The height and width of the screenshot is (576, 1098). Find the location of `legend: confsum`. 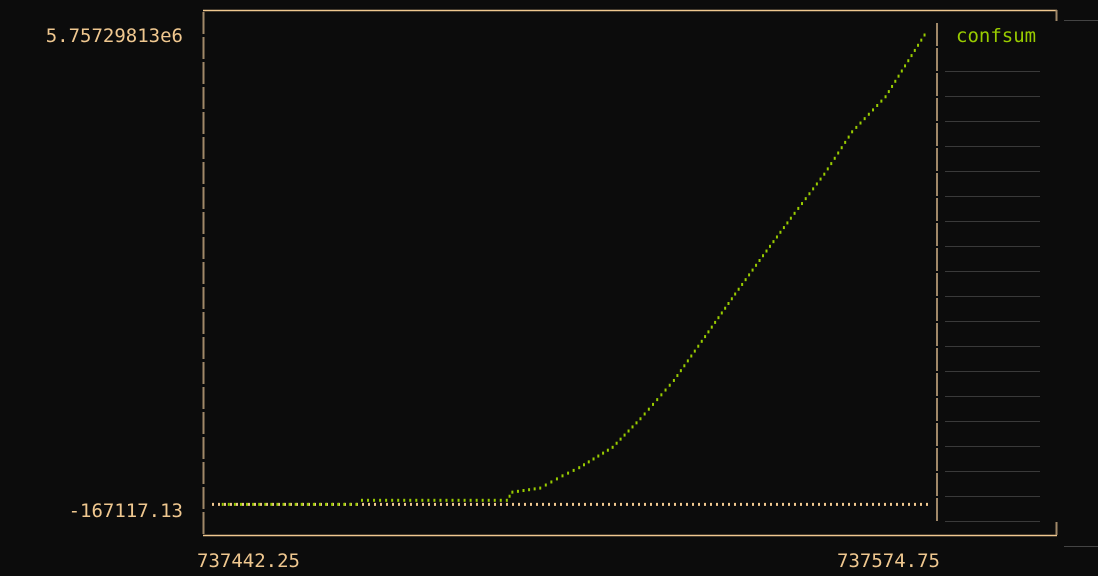

legend: confsum is located at coordinates (992, 273).